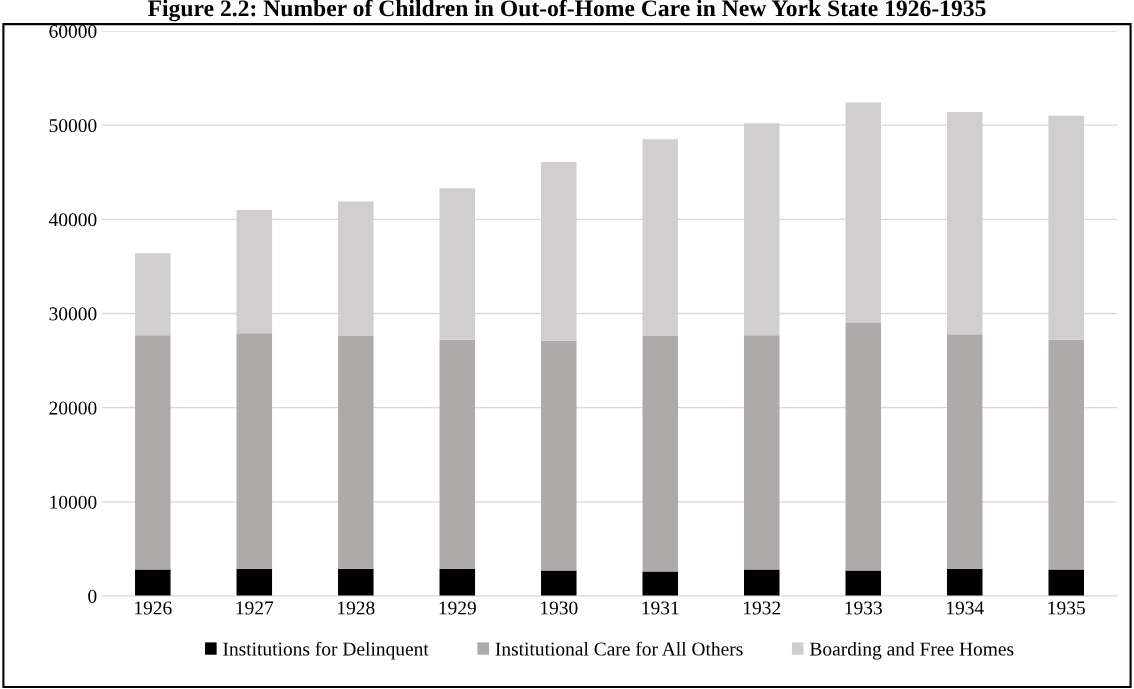  What do you see at coordinates (1066, 608) in the screenshot?
I see `x-tick-label: 1935` at bounding box center [1066, 608].